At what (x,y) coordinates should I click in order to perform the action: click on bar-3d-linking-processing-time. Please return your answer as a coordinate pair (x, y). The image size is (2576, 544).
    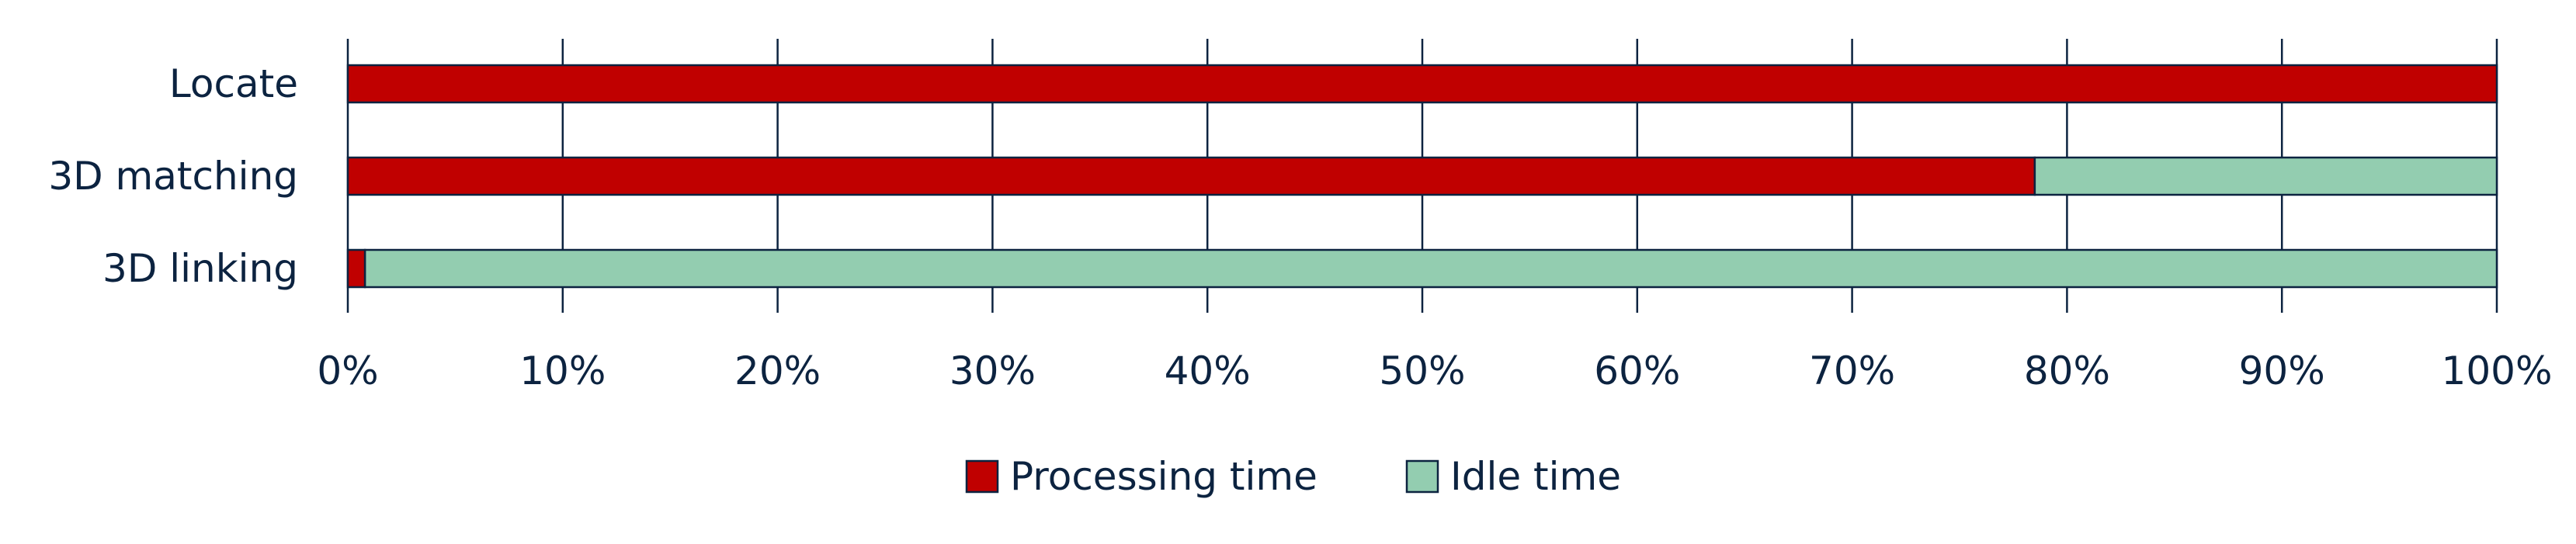
    Looking at the image, I should click on (356, 268).